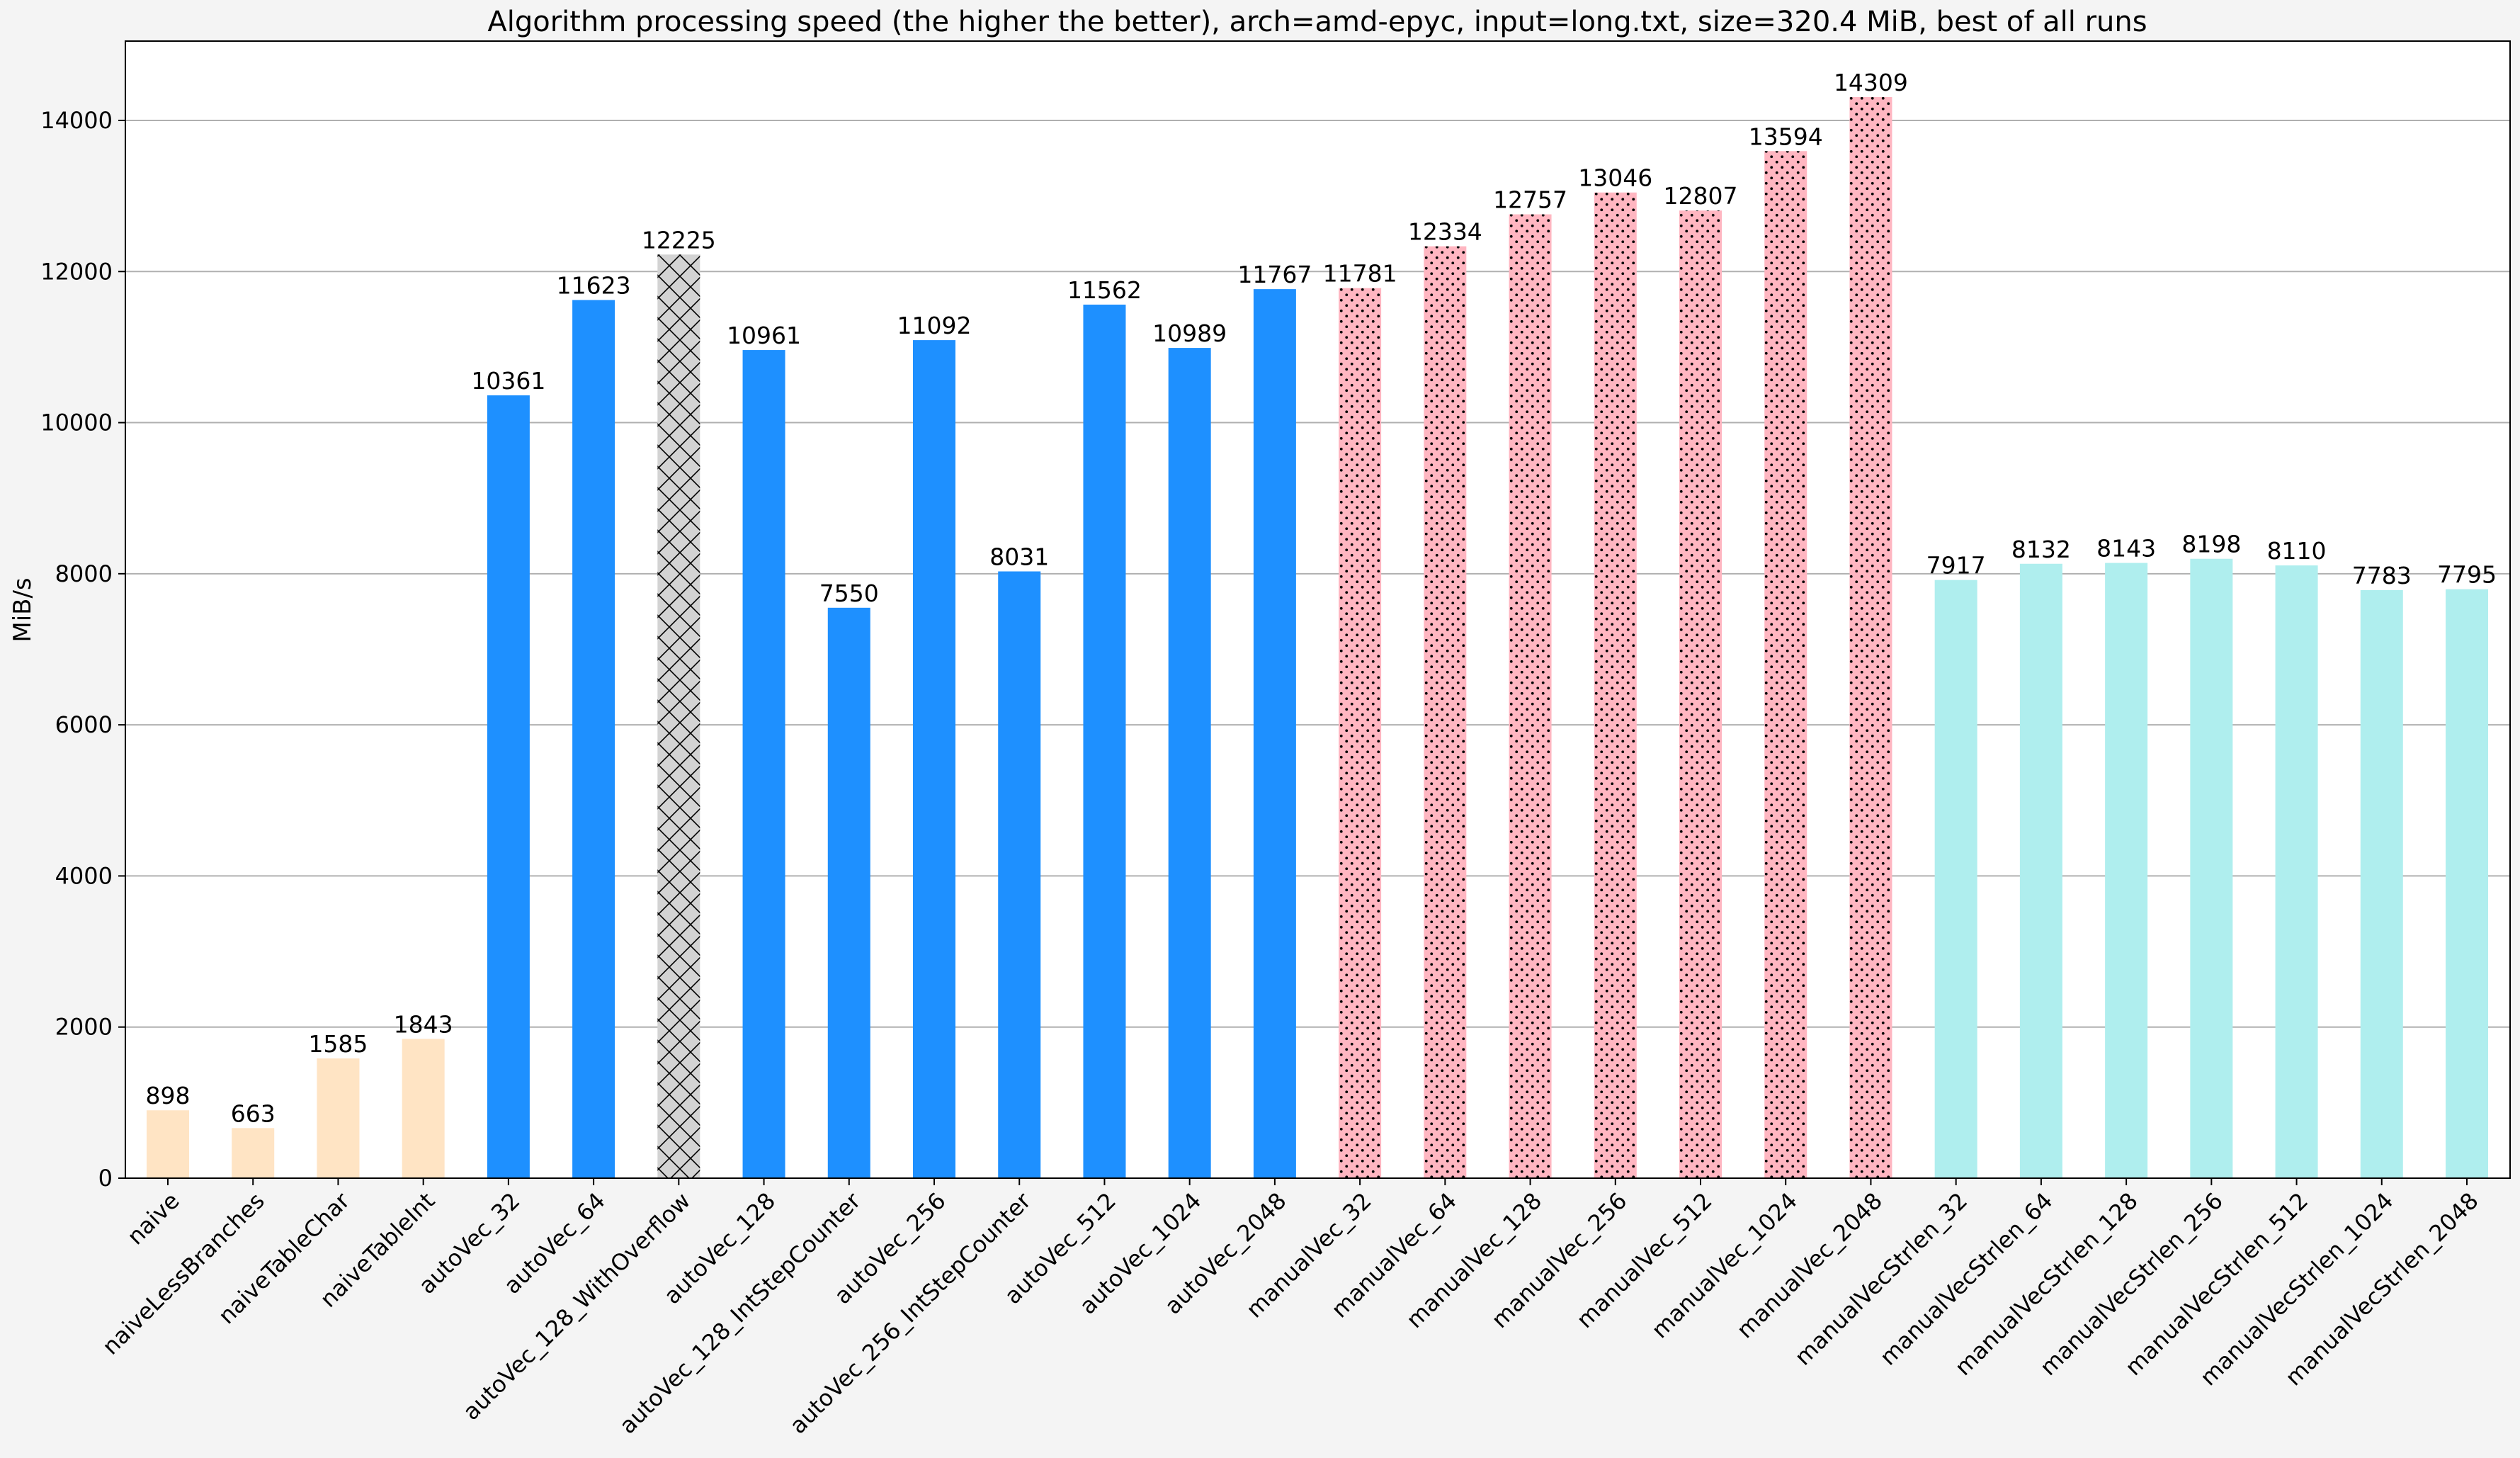 The width and height of the screenshot is (2520, 1458). What do you see at coordinates (106, 1178) in the screenshot?
I see `y-tick-label: 0` at bounding box center [106, 1178].